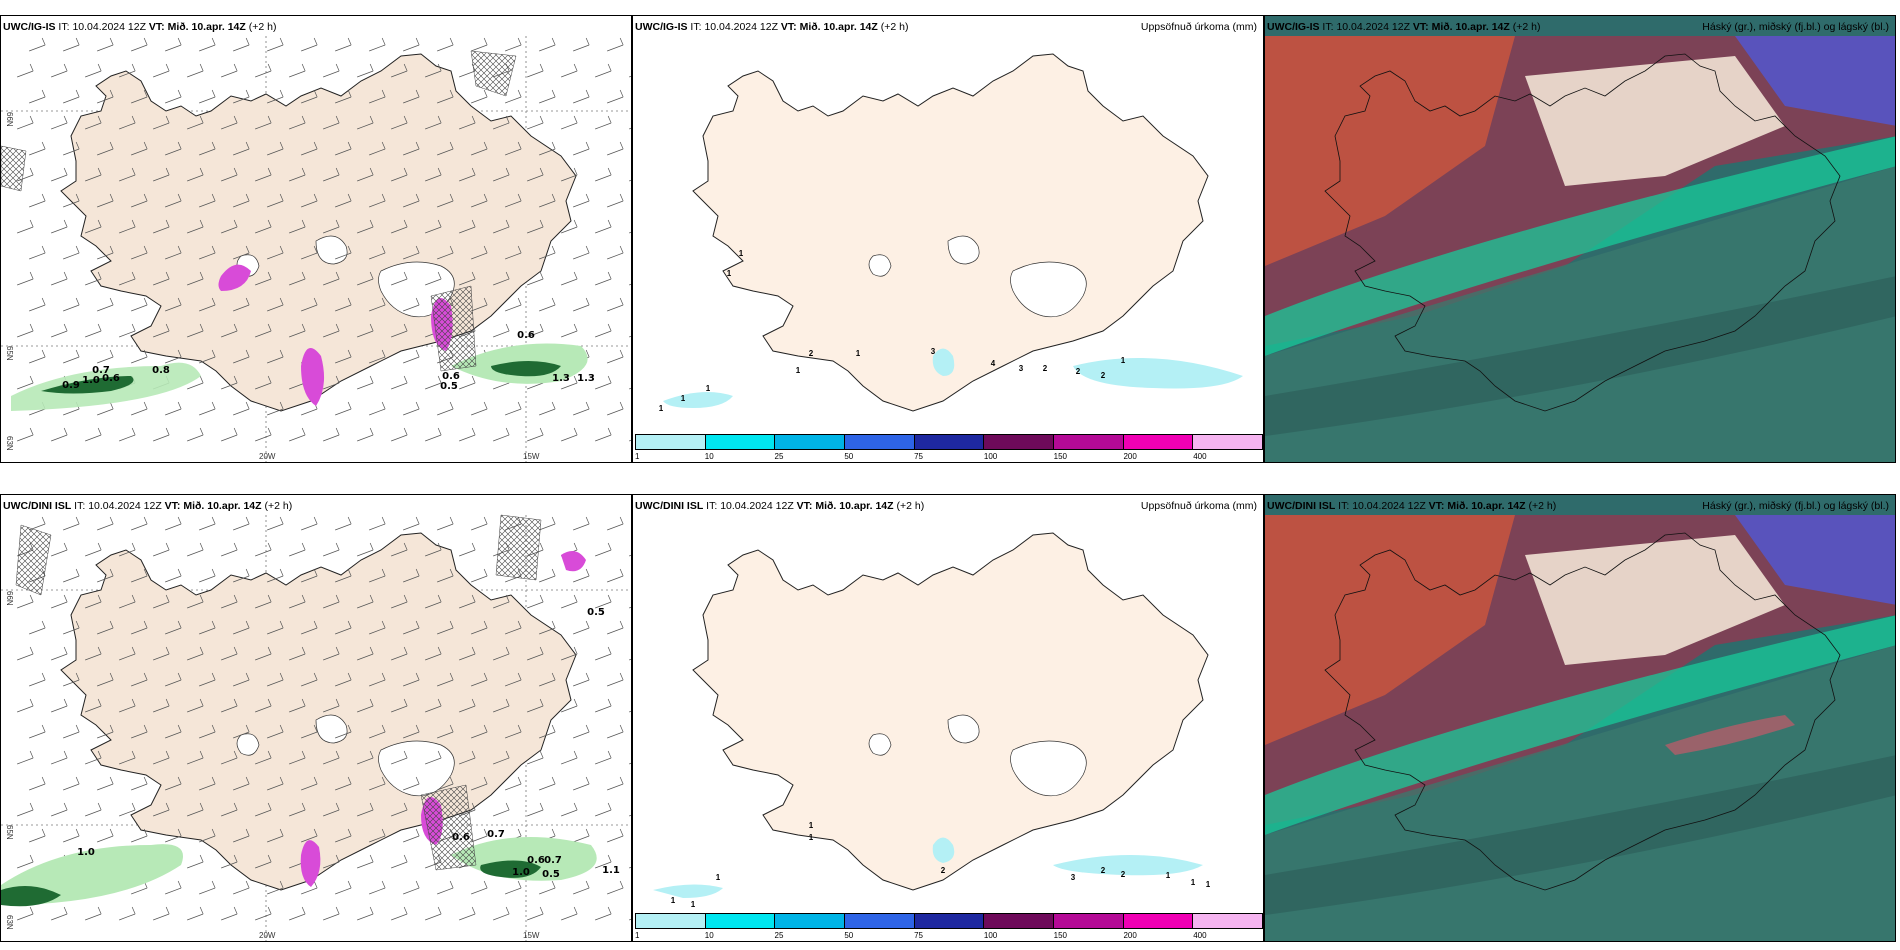 The image size is (1900, 950). What do you see at coordinates (993, 363) in the screenshot?
I see `precip-value-label: 4` at bounding box center [993, 363].